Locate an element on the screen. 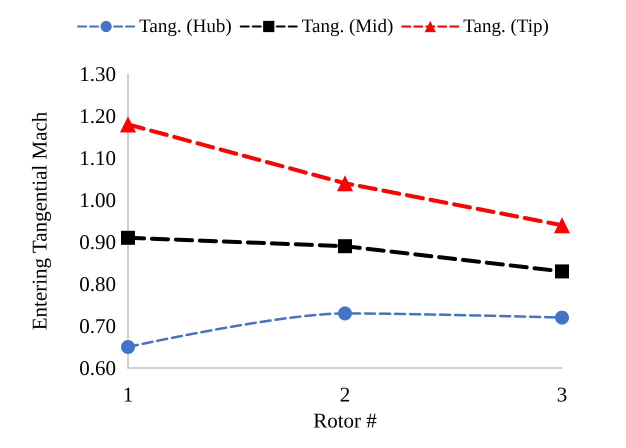  y-tick-label: 1.10 is located at coordinates (97, 158).